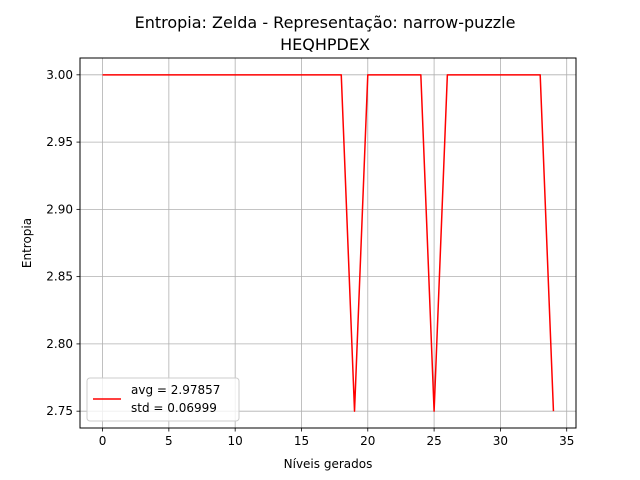  What do you see at coordinates (325, 44) in the screenshot?
I see `chart-title-line-2: HEQHPDEX` at bounding box center [325, 44].